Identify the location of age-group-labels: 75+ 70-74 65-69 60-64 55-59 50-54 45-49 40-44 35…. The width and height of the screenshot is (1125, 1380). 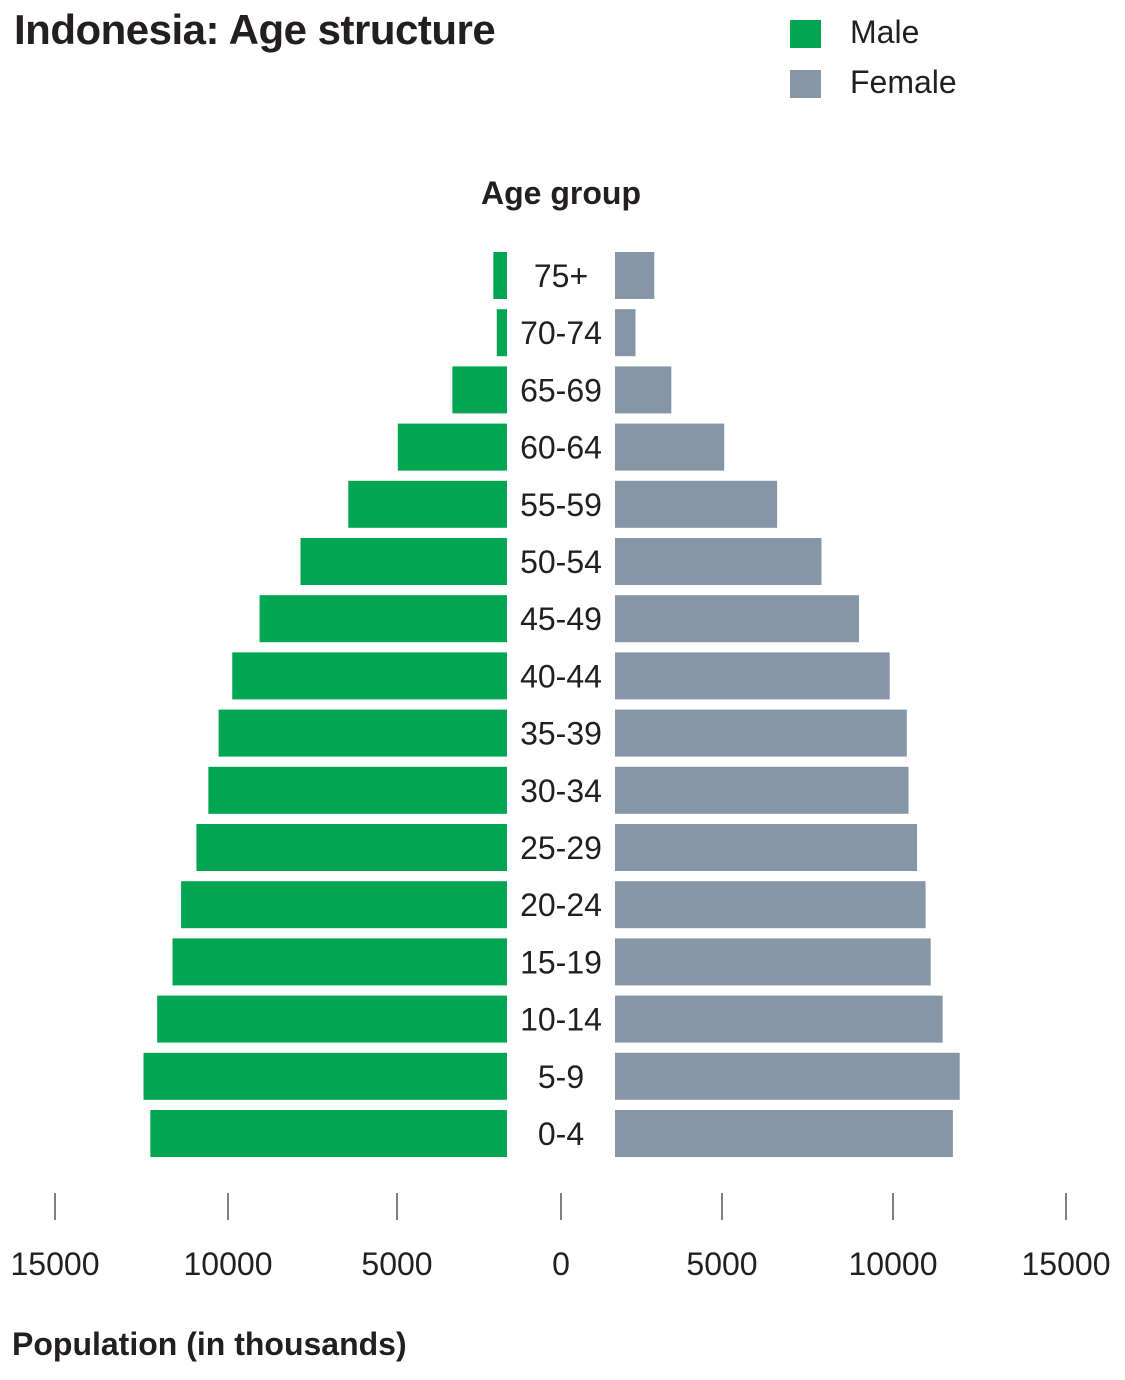
(561, 705).